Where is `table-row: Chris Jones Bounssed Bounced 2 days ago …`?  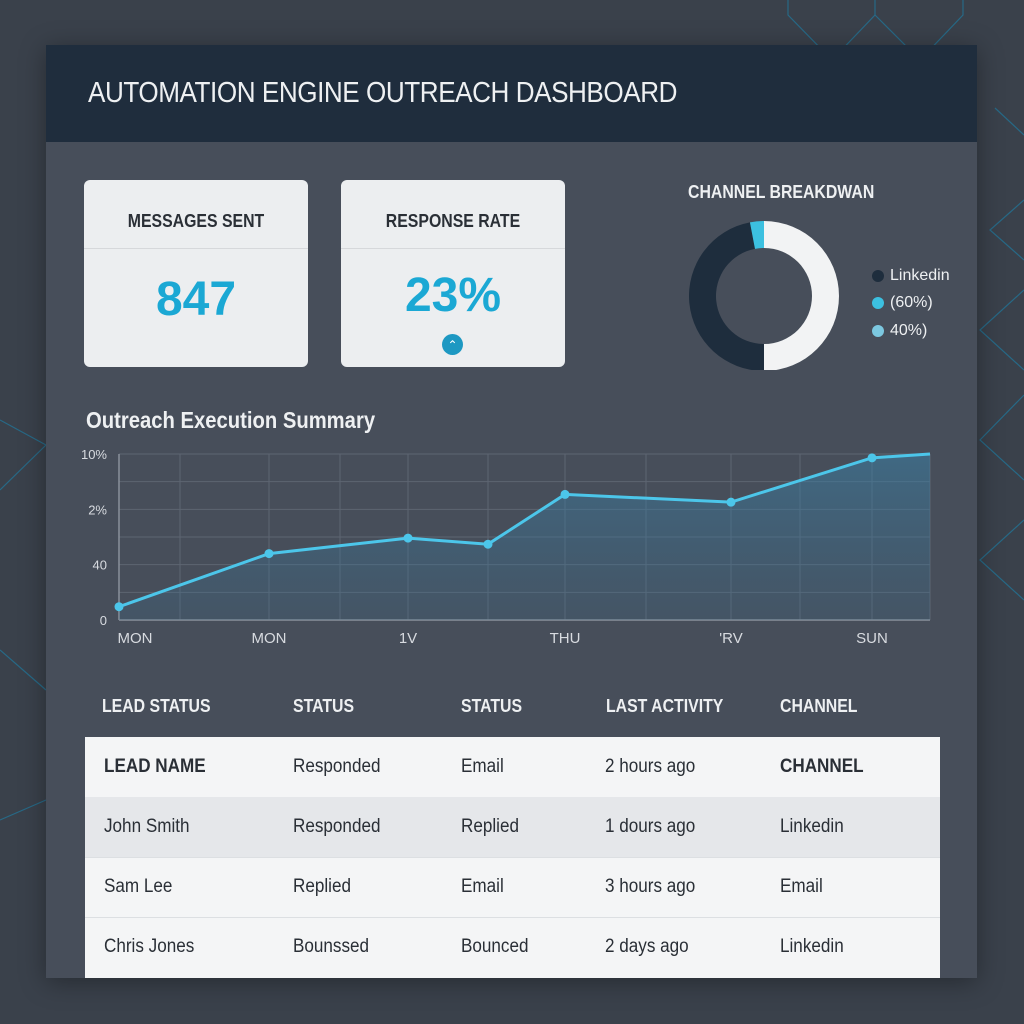 table-row: Chris Jones Bounssed Bounced 2 days ago … is located at coordinates (512, 947).